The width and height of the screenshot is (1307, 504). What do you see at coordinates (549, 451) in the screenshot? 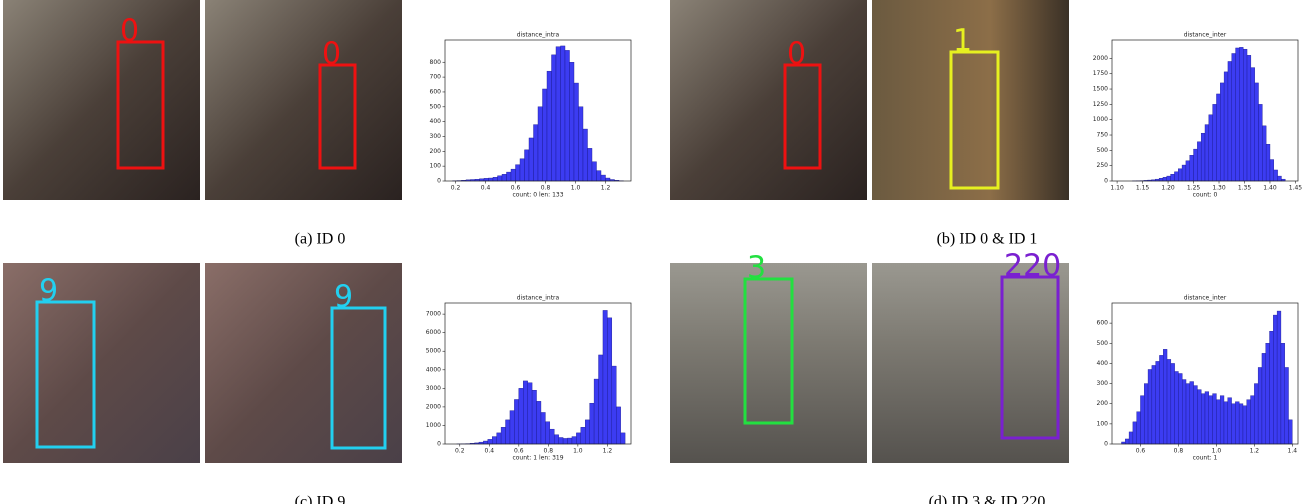
I see `x-tick-label: 0.8` at bounding box center [549, 451].